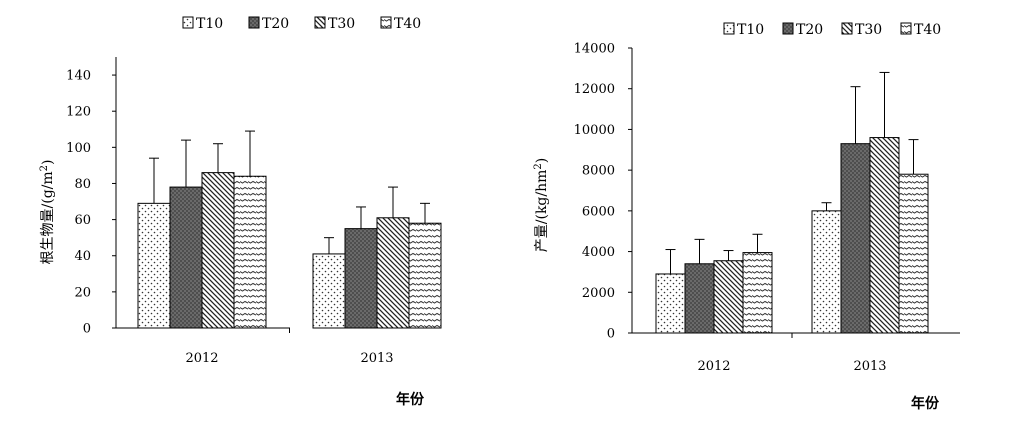 This screenshot has height=426, width=1014. What do you see at coordinates (598, 171) in the screenshot?
I see `y-tick-label: 8000` at bounding box center [598, 171].